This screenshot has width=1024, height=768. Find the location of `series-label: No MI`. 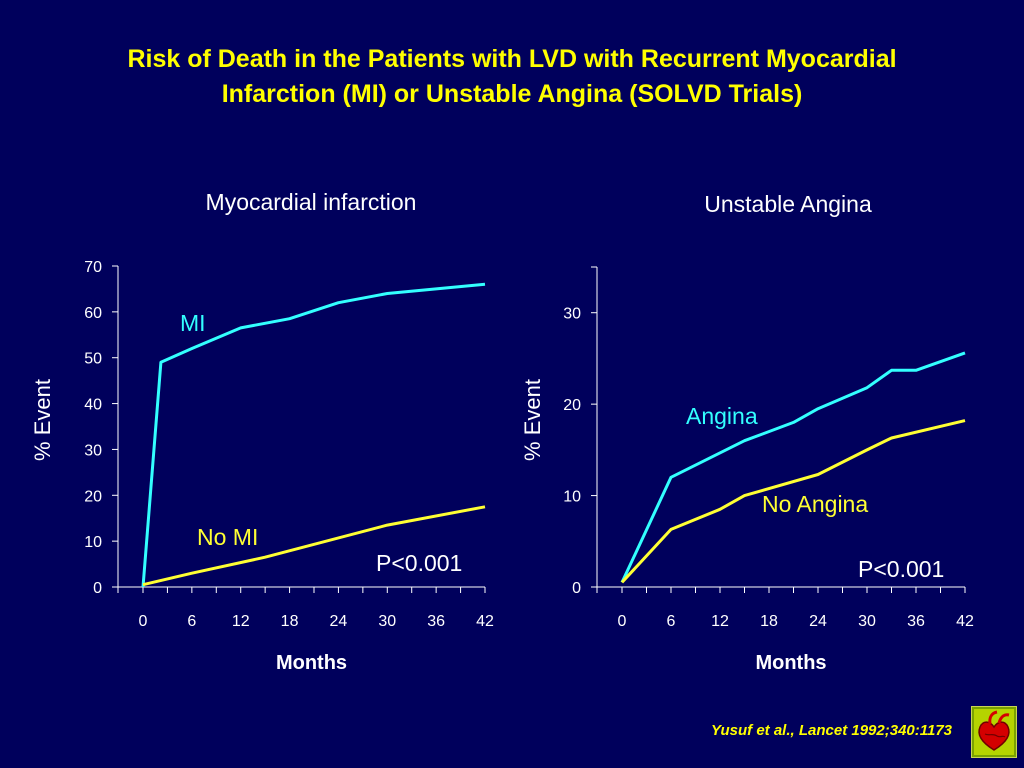

series-label: No MI is located at coordinates (227, 537).